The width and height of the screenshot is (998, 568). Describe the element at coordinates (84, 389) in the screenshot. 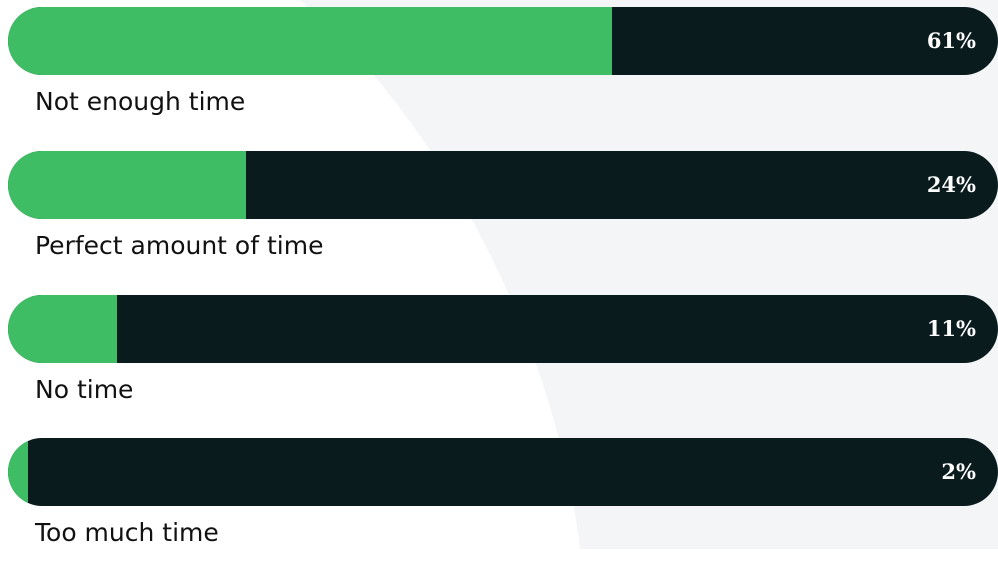

I see `category-label-no-time: No time` at that location.